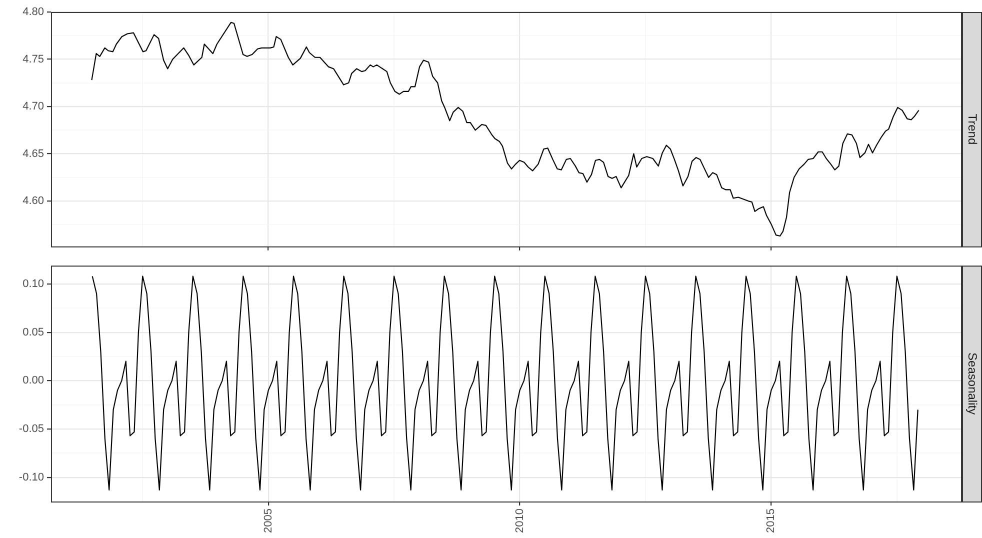  What do you see at coordinates (31, 429) in the screenshot?
I see `y-tick-label: -0.05` at bounding box center [31, 429].